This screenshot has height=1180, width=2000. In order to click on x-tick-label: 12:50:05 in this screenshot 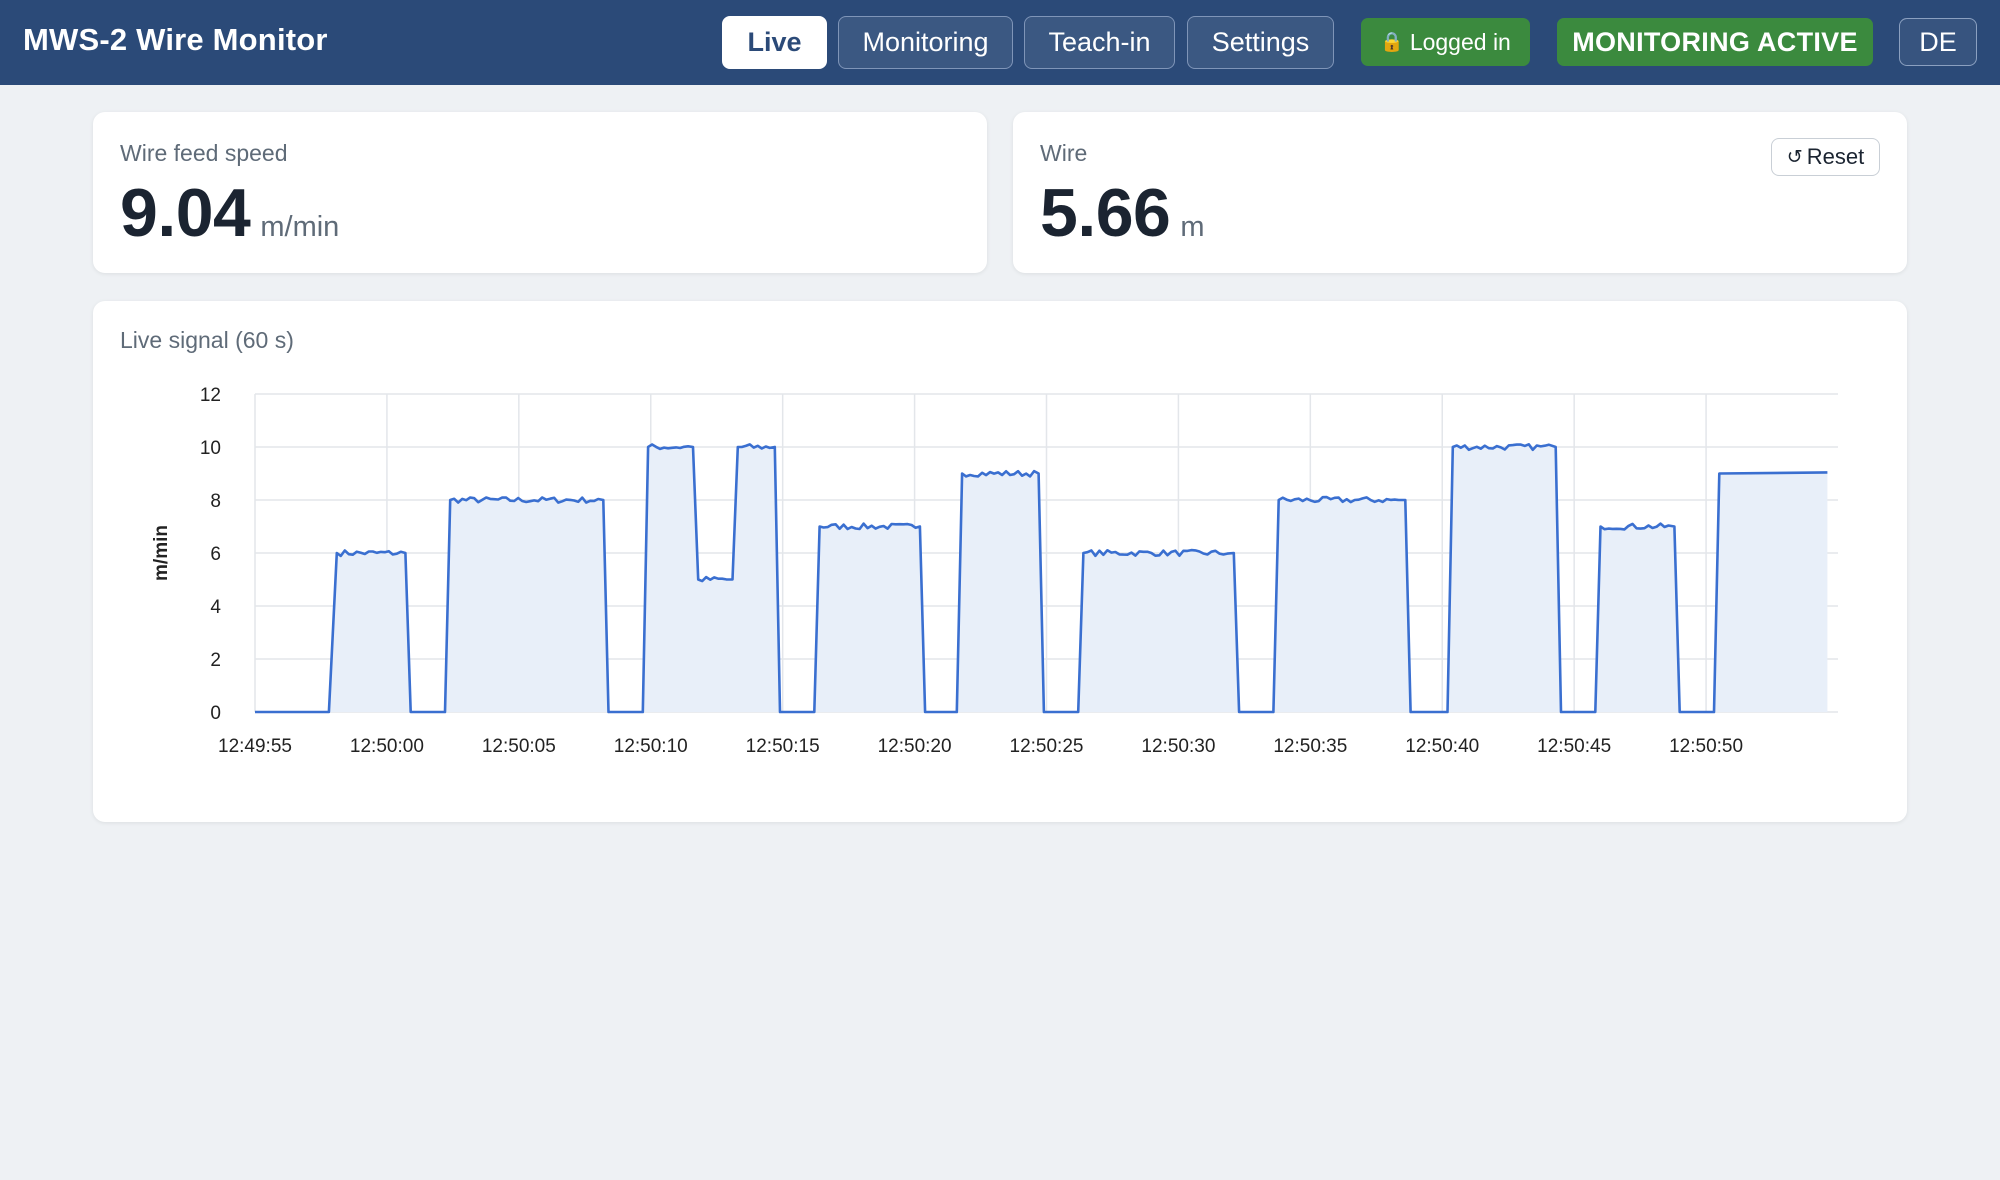, I will do `click(519, 746)`.